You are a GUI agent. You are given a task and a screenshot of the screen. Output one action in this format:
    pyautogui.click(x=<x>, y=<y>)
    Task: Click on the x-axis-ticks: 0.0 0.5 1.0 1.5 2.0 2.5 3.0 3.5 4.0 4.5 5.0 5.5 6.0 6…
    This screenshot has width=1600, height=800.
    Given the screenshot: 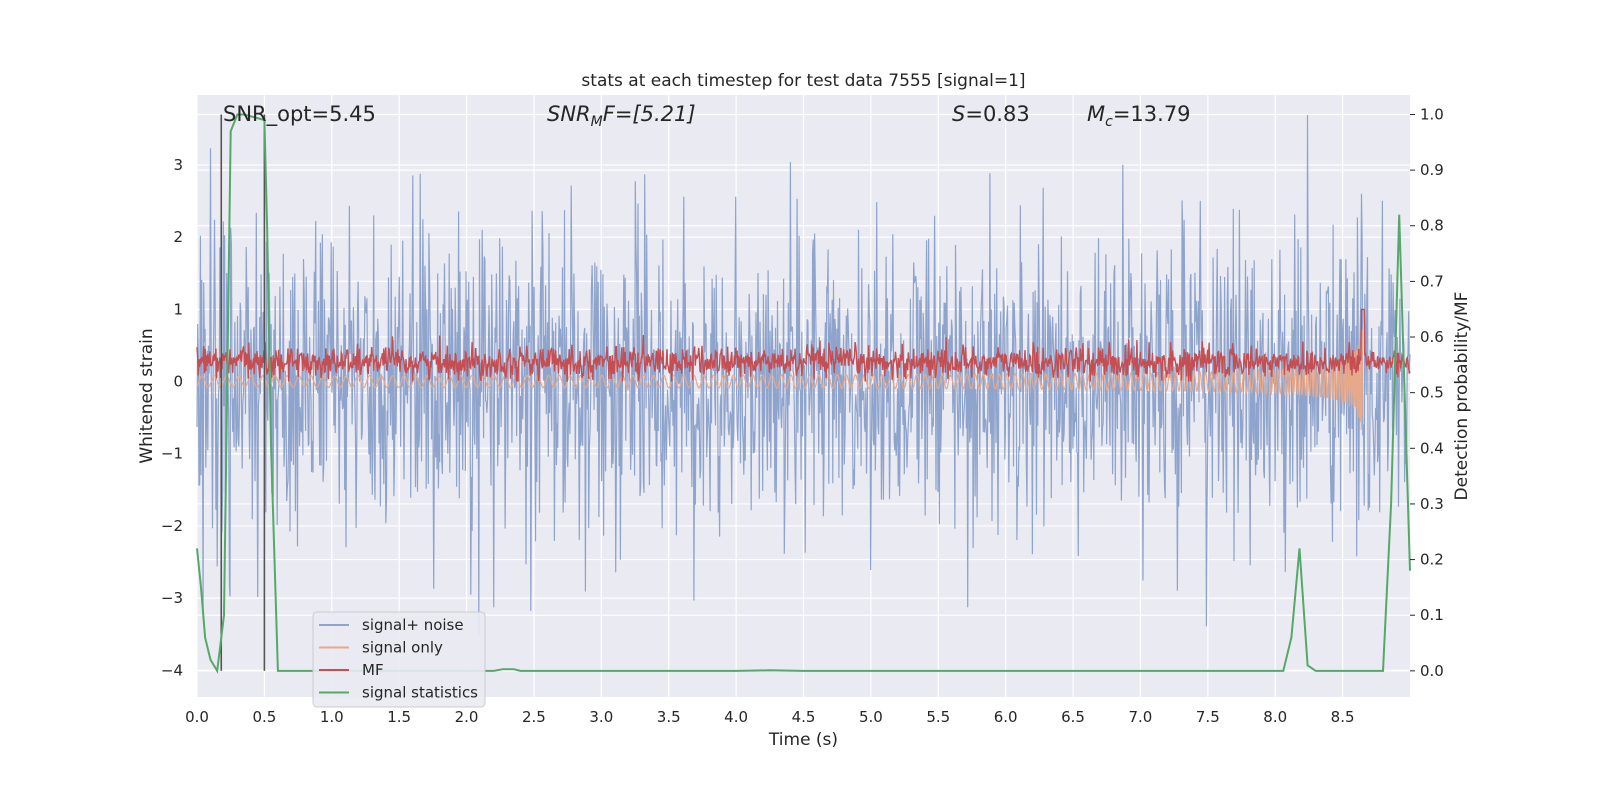 What is the action you would take?
    pyautogui.click(x=769, y=717)
    